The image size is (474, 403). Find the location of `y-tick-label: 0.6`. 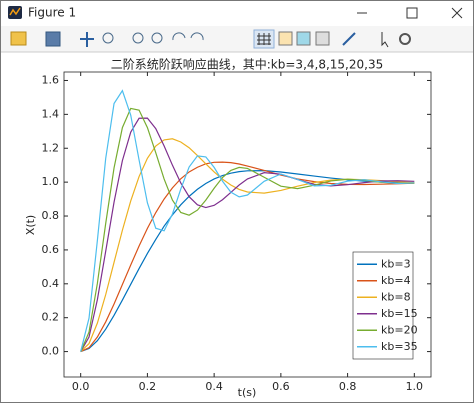

y-tick-label: 0.6 is located at coordinates (51, 249).